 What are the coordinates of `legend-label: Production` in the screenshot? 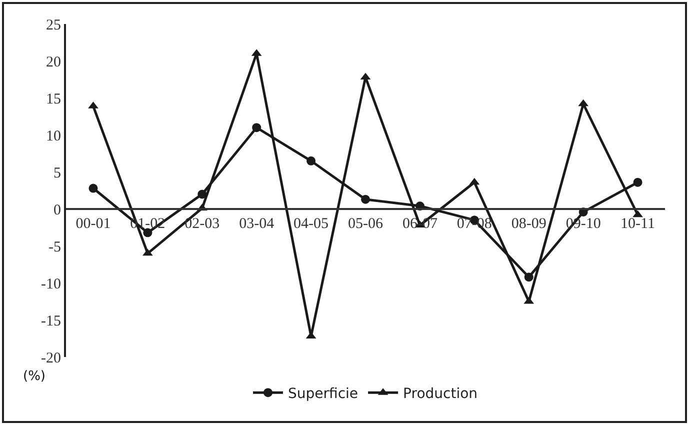 It's located at (440, 394).